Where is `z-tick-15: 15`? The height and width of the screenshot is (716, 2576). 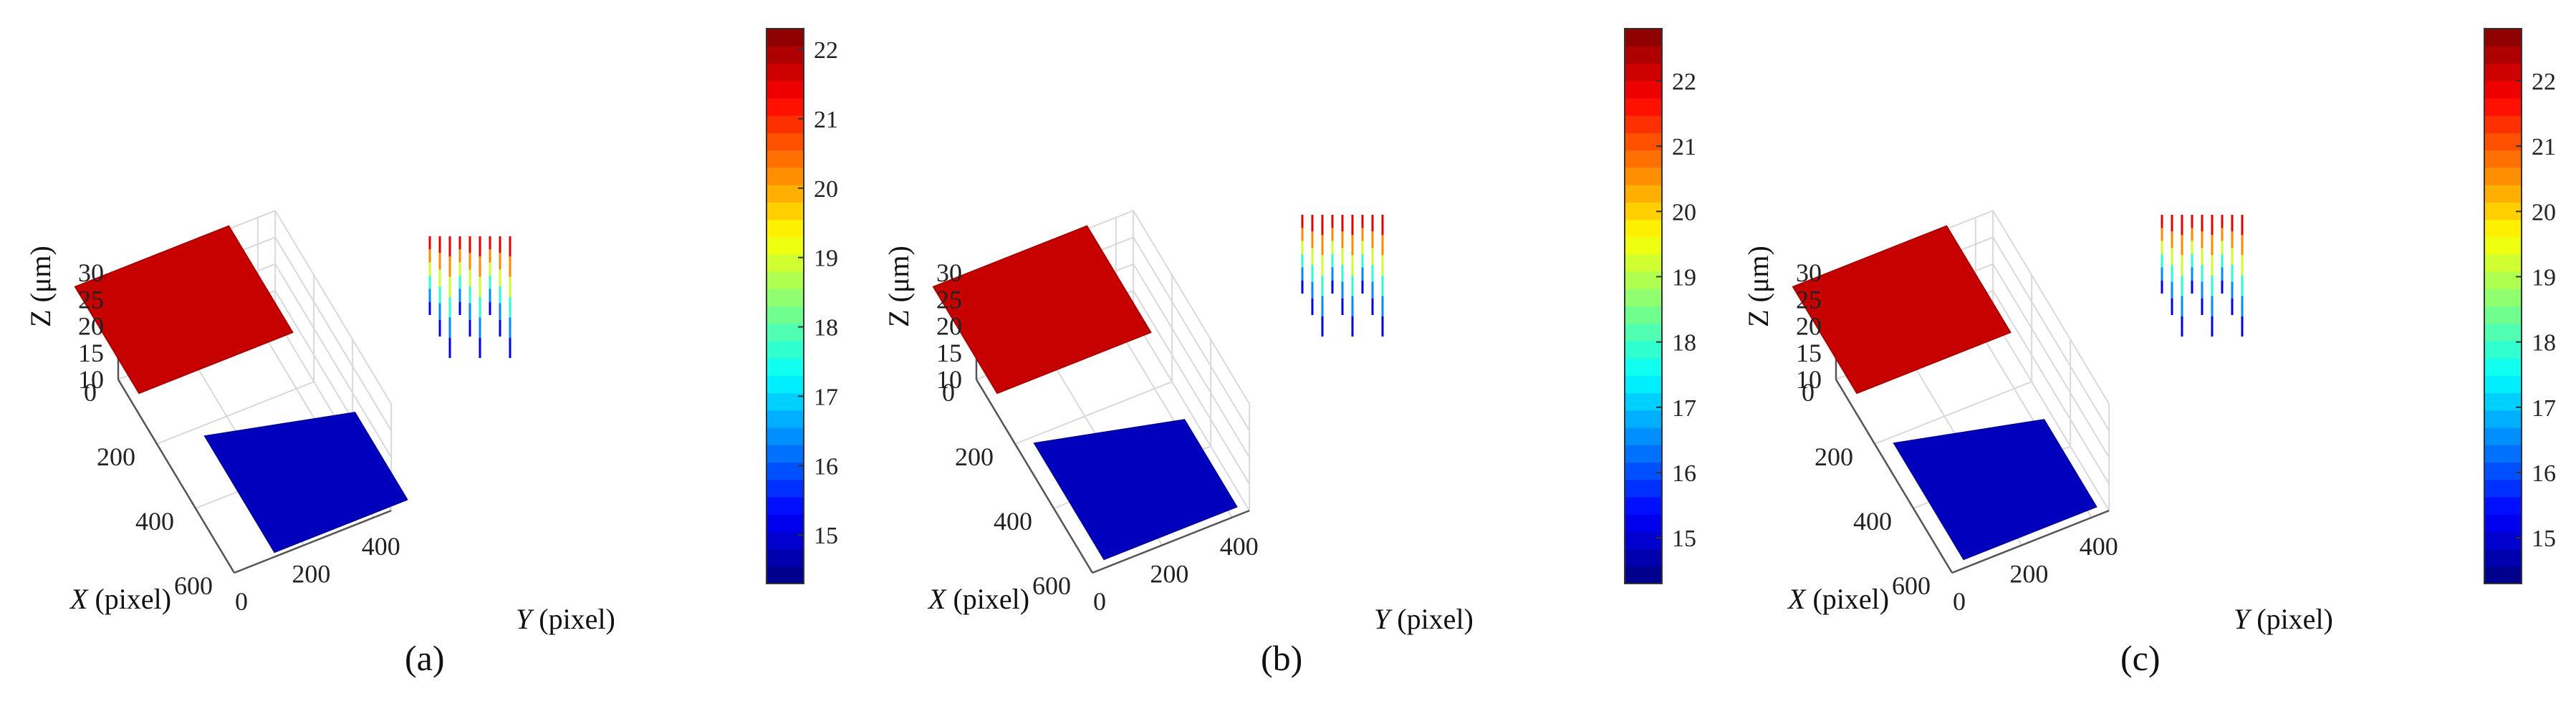 z-tick-15: 15 is located at coordinates (91, 353).